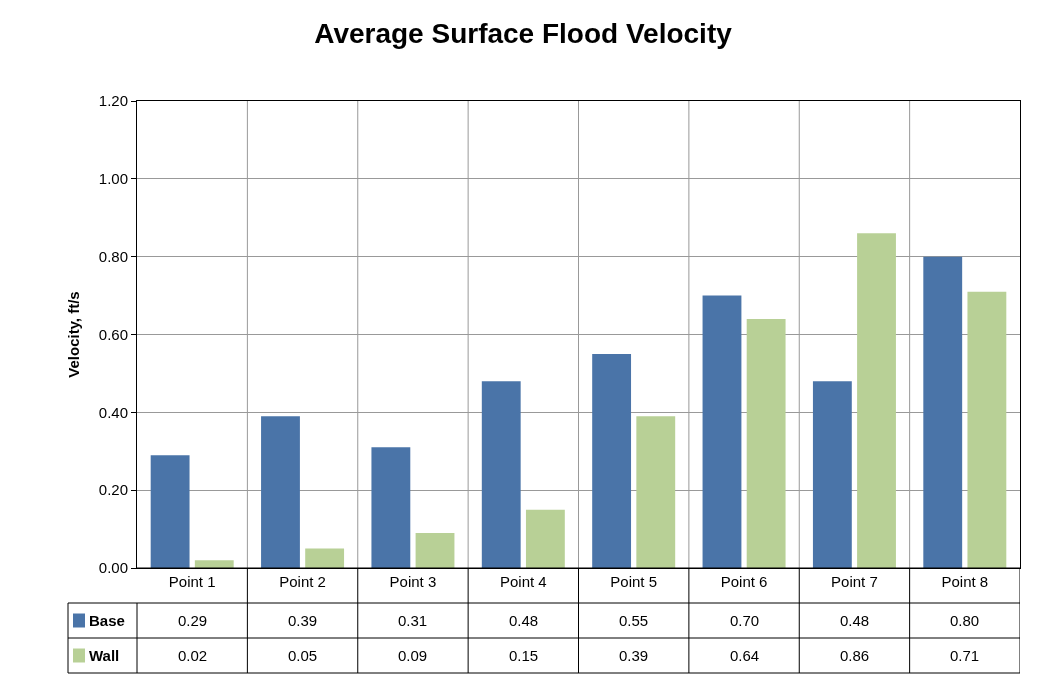 This screenshot has width=1046, height=690. Describe the element at coordinates (113, 256) in the screenshot. I see `y-tick-label: 0.80` at that location.